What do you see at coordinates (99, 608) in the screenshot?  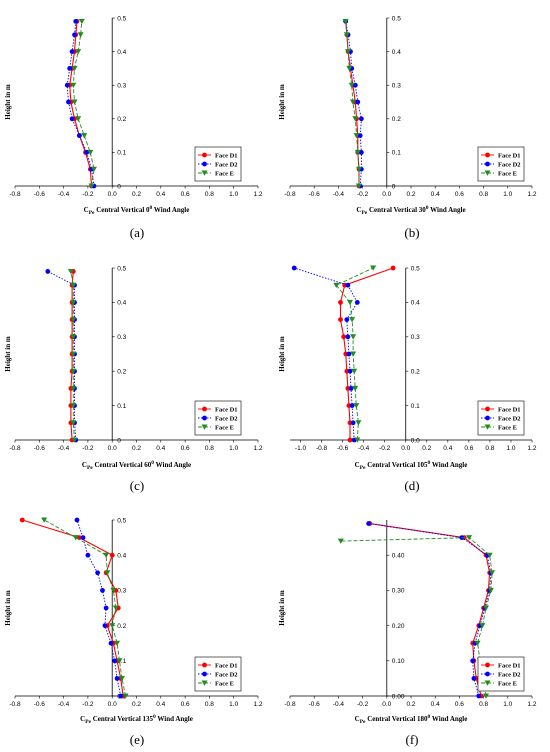 I see `series-line-d2` at bounding box center [99, 608].